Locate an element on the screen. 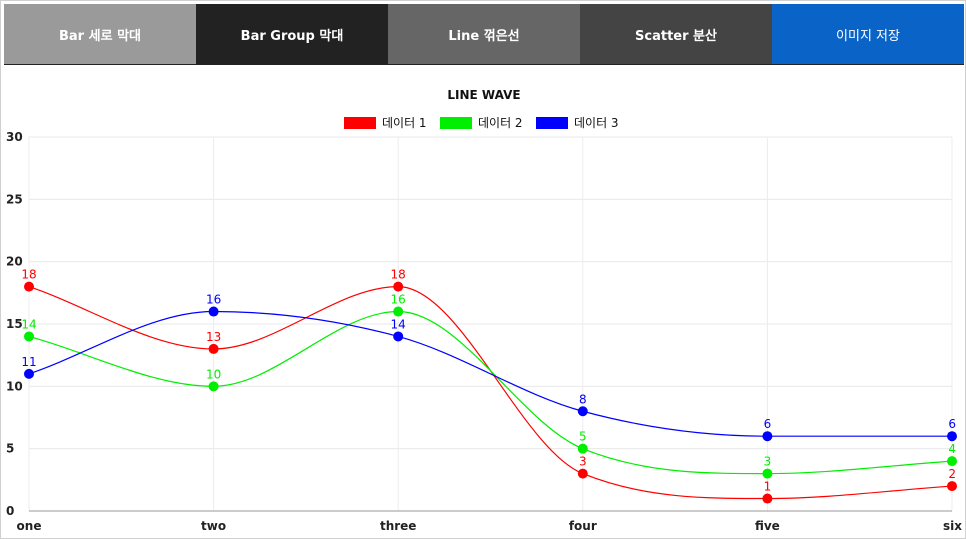 The width and height of the screenshot is (966, 539). y-tick-label: 30 is located at coordinates (14, 137).